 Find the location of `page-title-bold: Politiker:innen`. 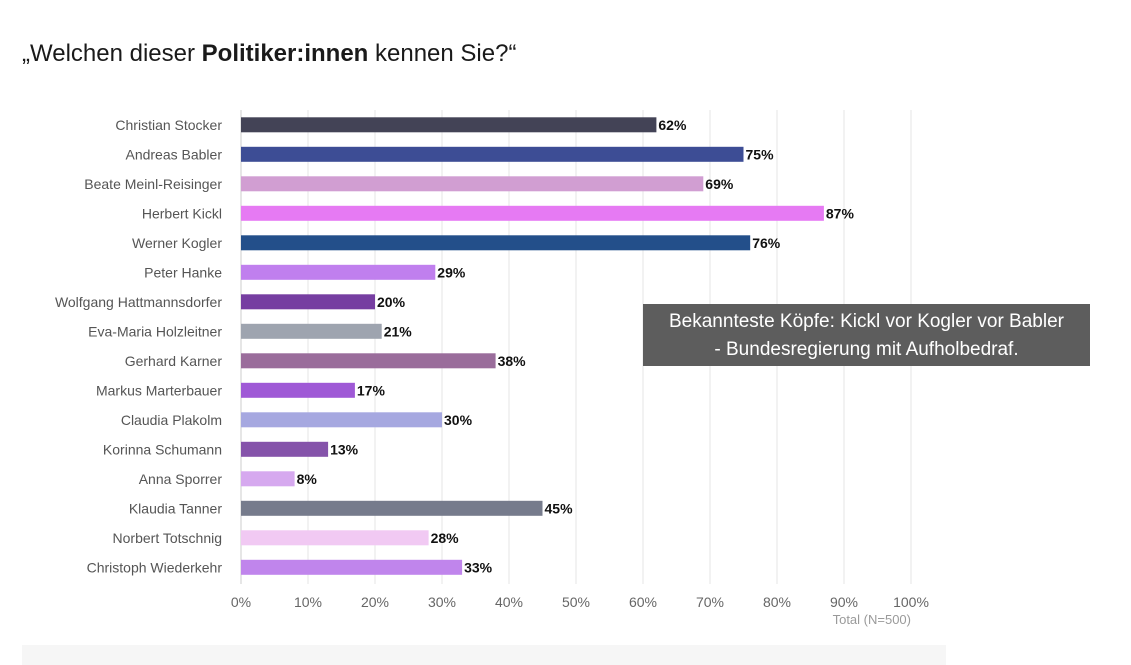

page-title-bold: Politiker:innen is located at coordinates (285, 53).